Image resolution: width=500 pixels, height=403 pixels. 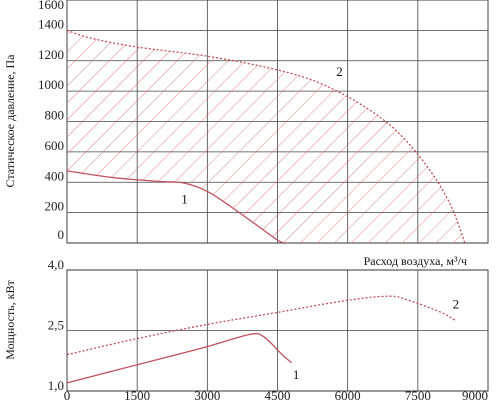 I want to click on y-tick-label: 1600, so click(x=51, y=6).